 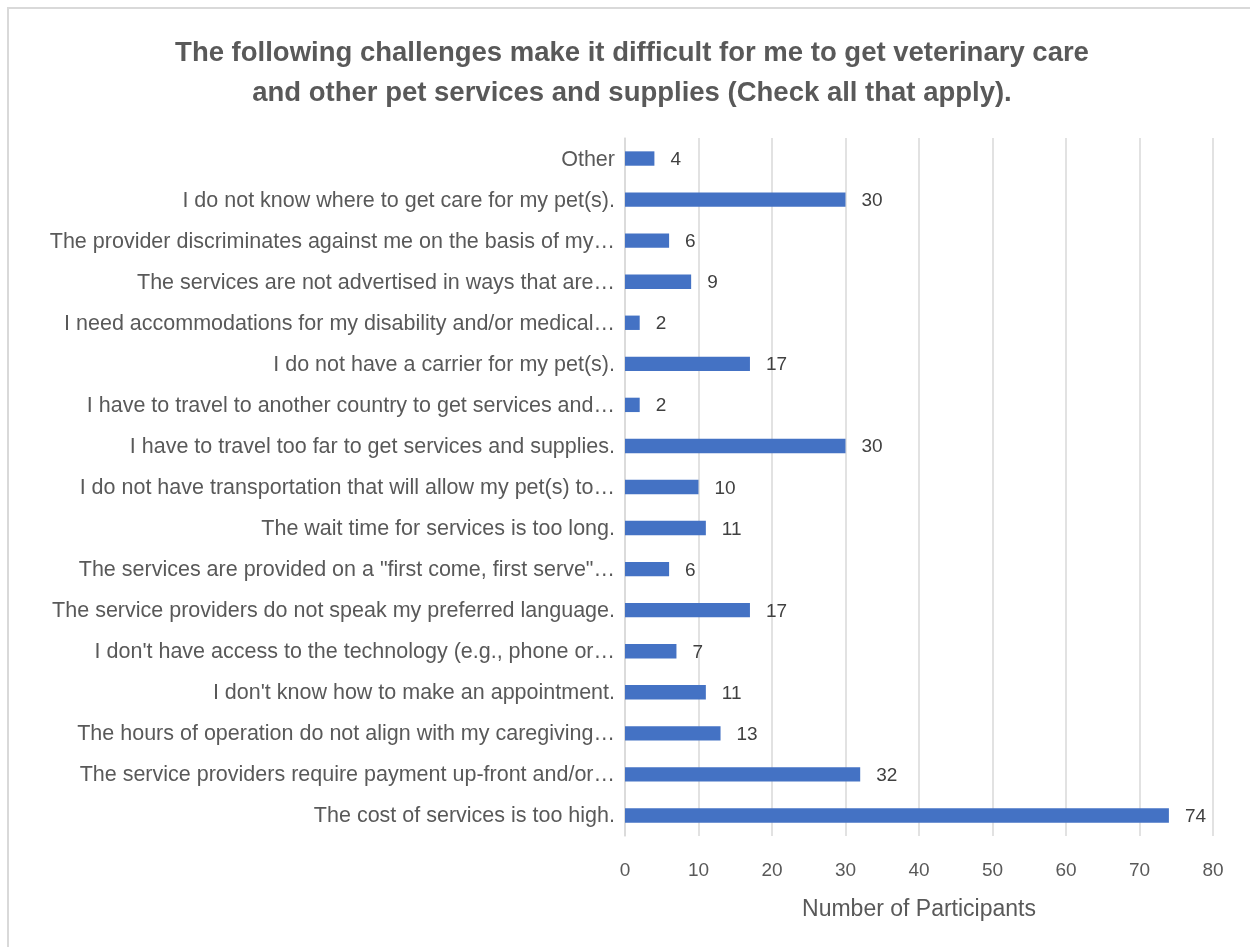 What do you see at coordinates (413, 692) in the screenshot?
I see `y-tick-label: I don't know how to make an appointment.` at bounding box center [413, 692].